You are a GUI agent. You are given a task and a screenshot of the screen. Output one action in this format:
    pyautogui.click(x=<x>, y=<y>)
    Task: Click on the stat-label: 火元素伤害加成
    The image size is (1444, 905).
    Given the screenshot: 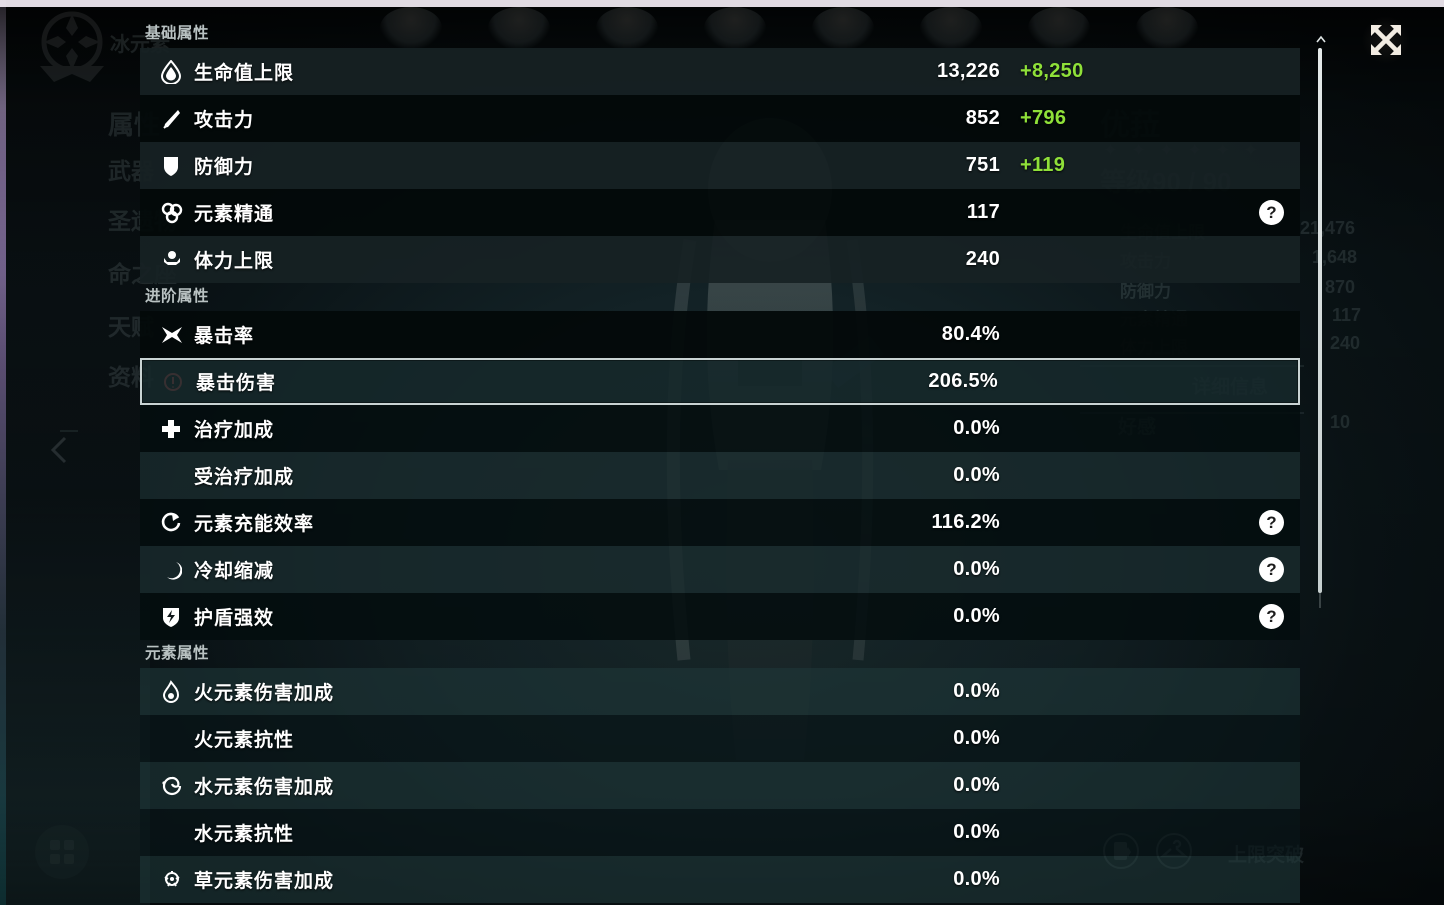 What is the action you would take?
    pyautogui.click(x=264, y=693)
    